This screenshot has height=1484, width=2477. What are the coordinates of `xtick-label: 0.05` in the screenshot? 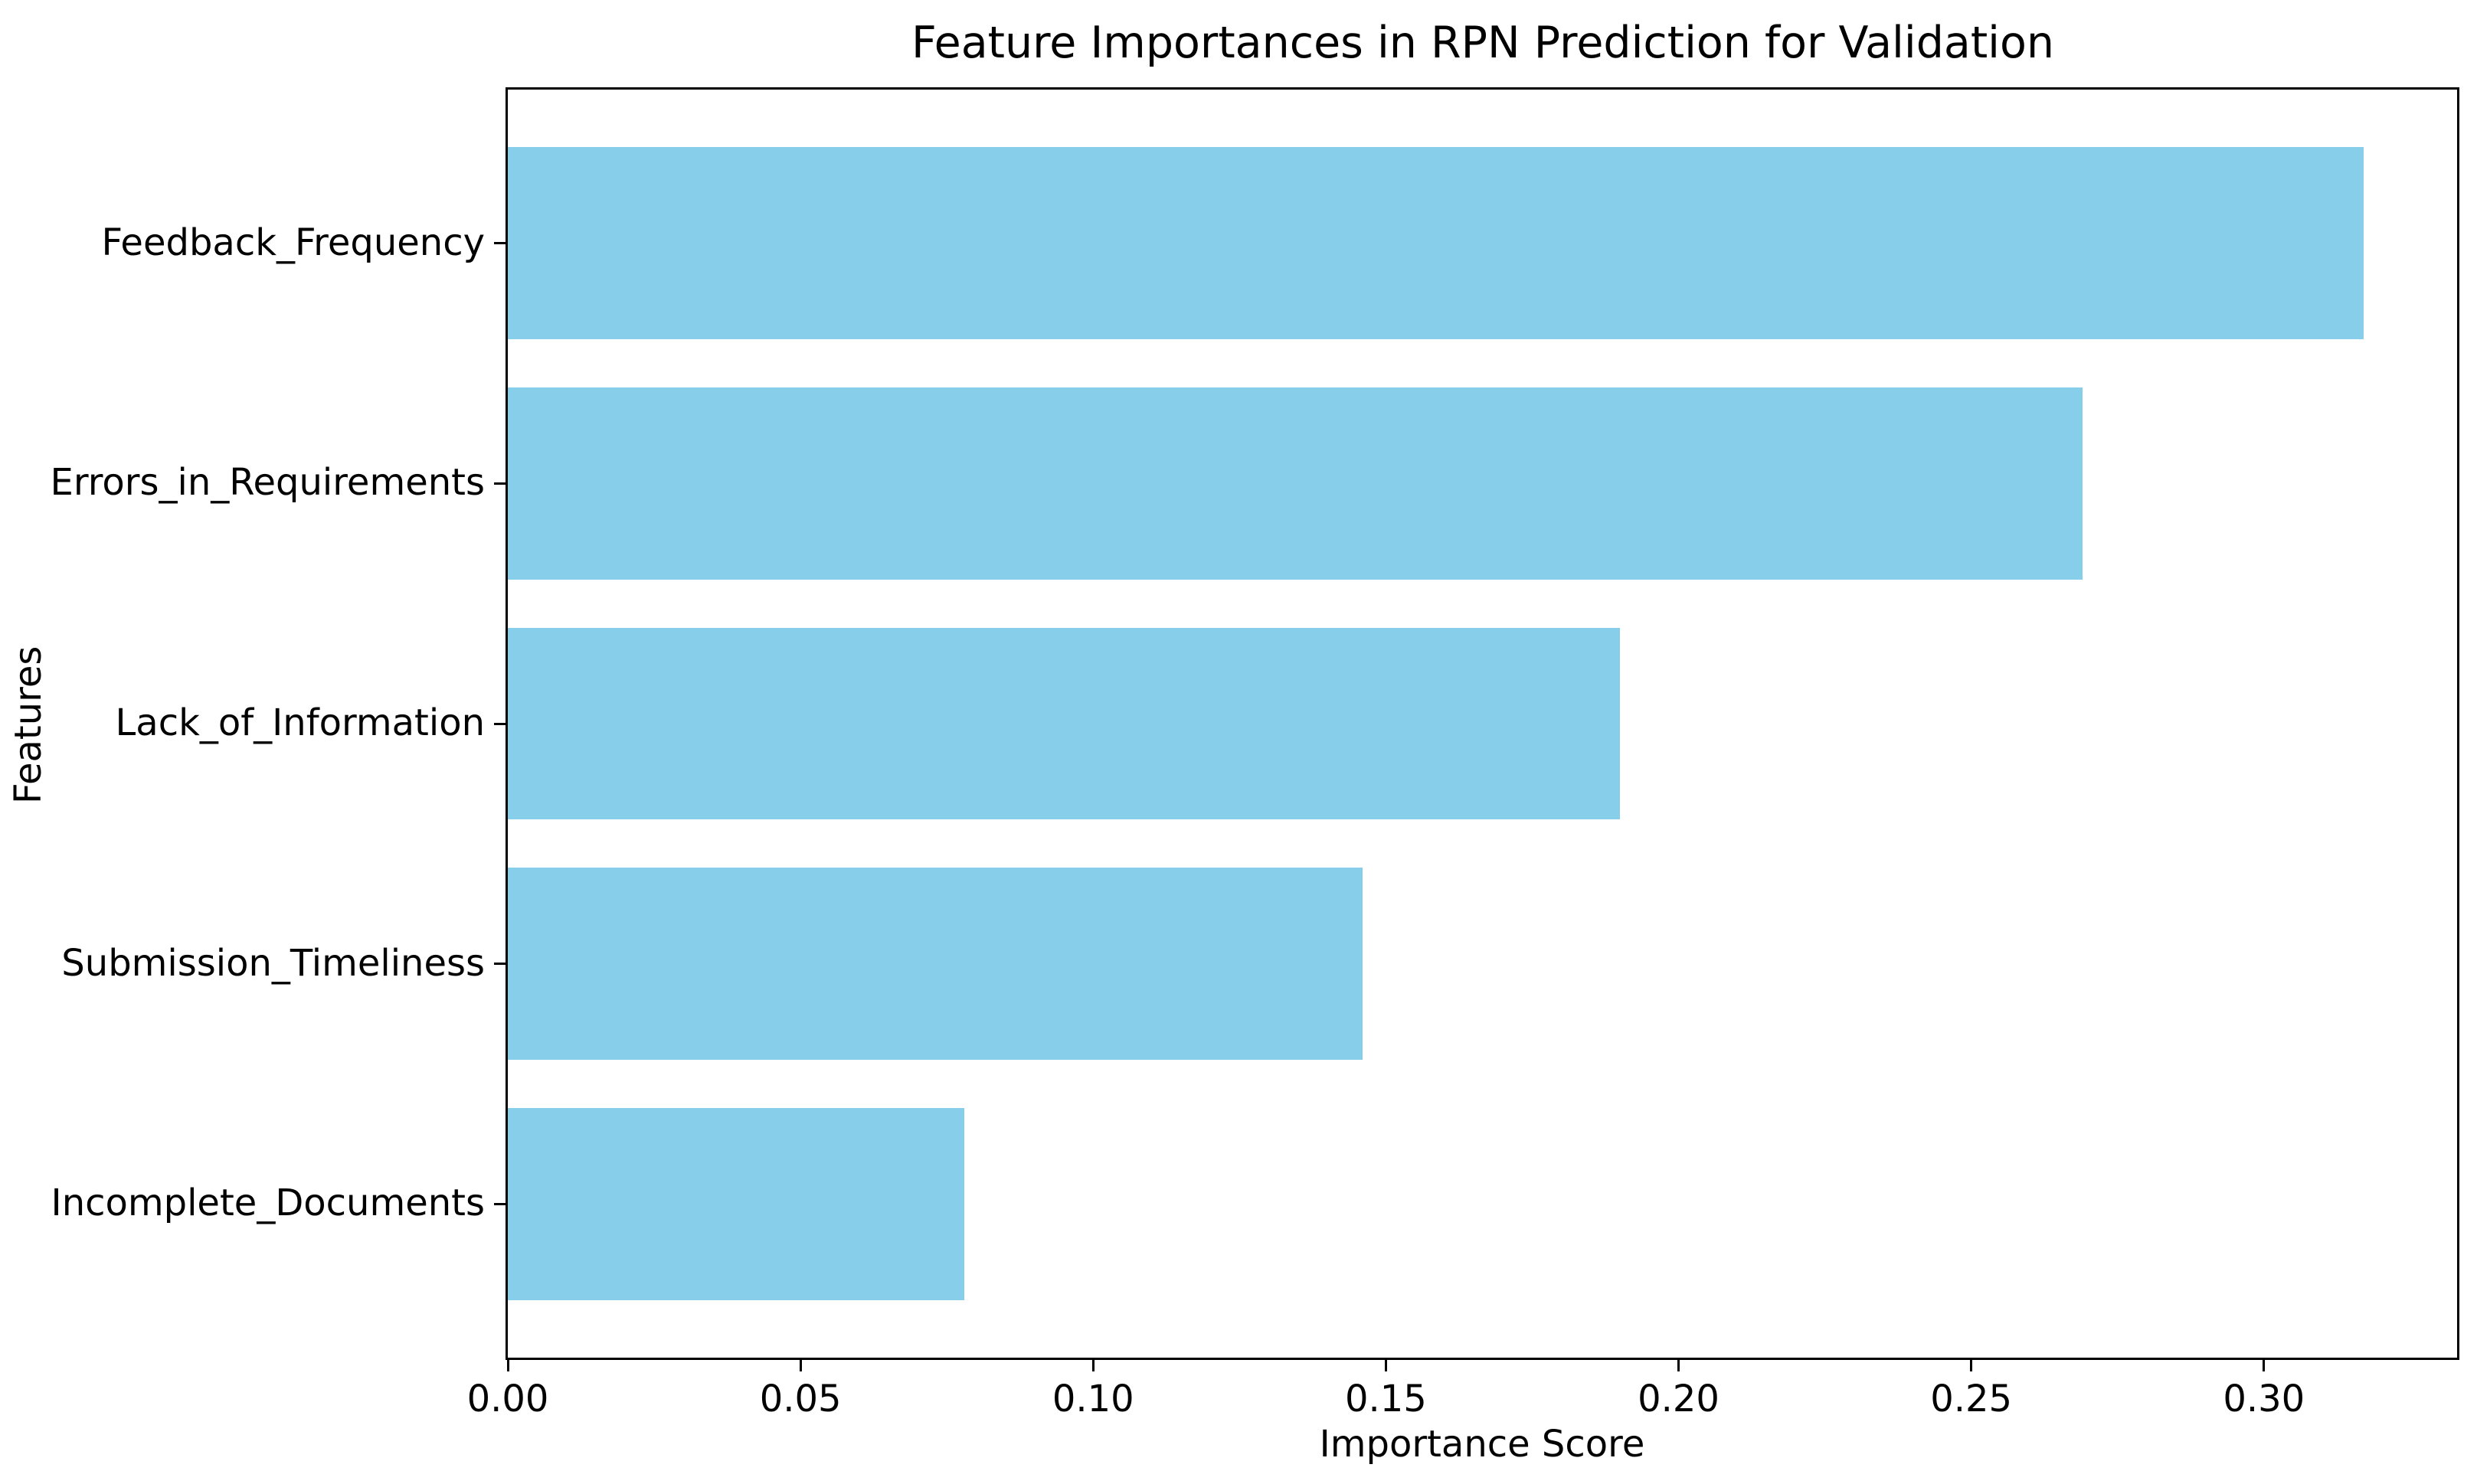 It's located at (800, 1399).